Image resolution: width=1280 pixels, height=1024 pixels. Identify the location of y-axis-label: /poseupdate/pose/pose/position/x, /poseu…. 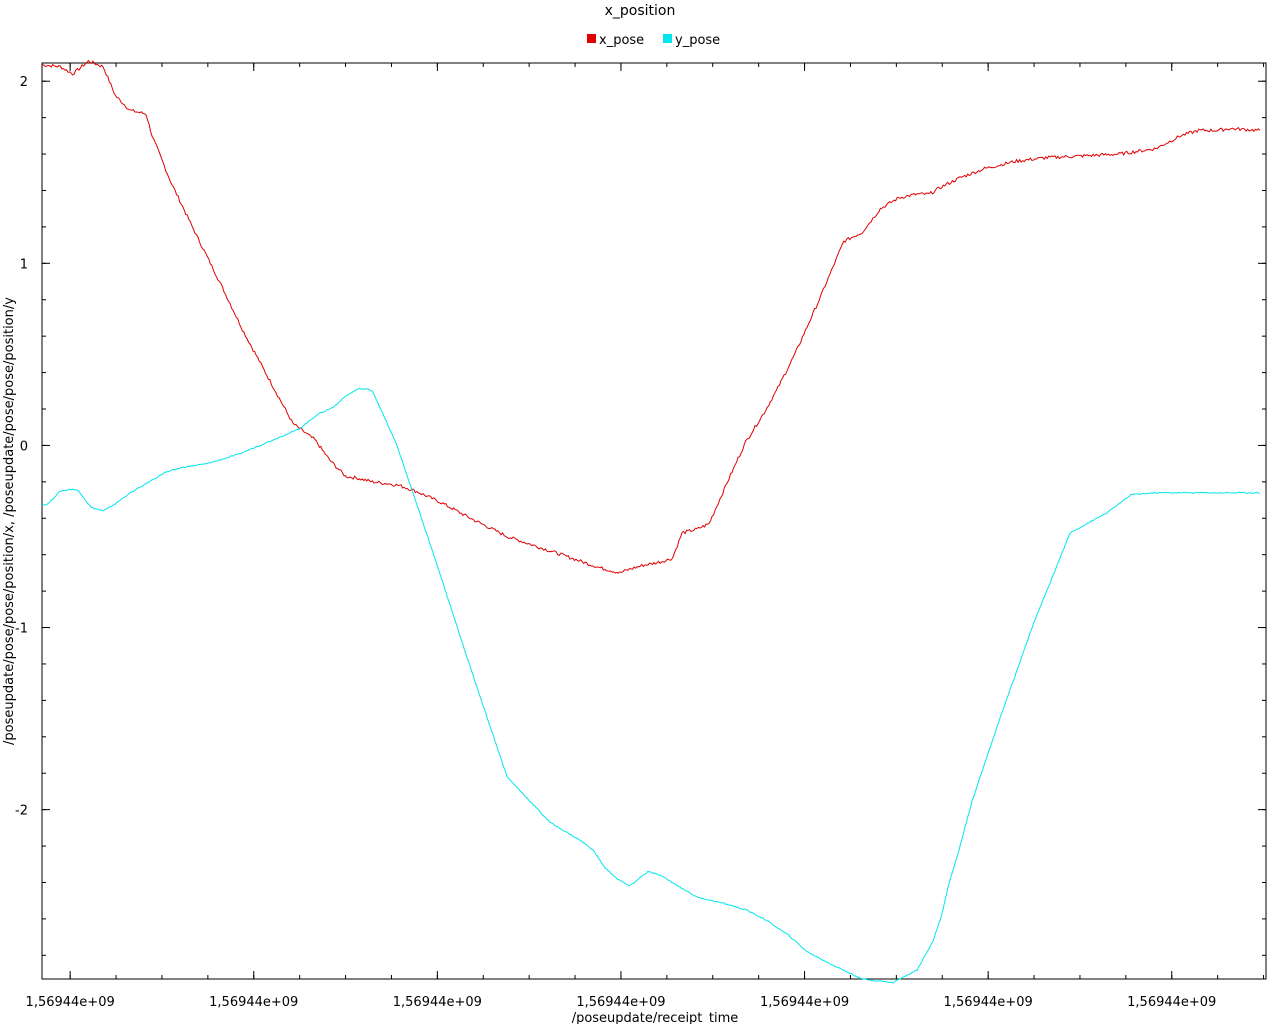
(9, 521).